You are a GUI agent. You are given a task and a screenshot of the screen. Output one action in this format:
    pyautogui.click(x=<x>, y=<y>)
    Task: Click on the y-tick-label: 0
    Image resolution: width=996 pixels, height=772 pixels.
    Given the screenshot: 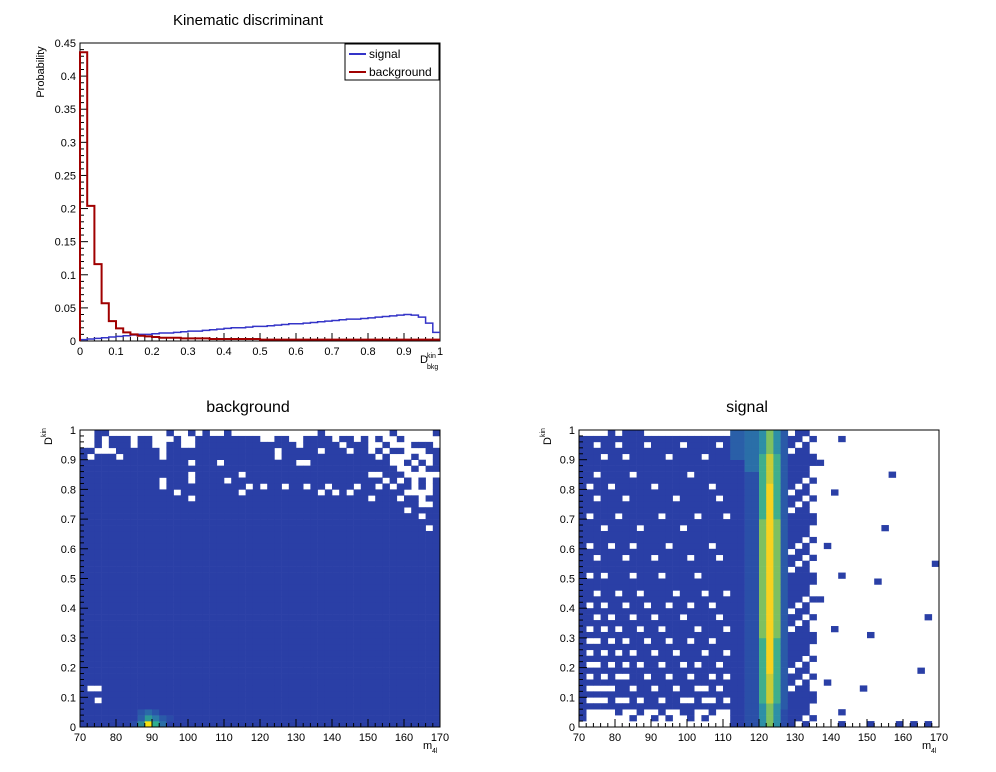 What is the action you would take?
    pyautogui.click(x=572, y=728)
    